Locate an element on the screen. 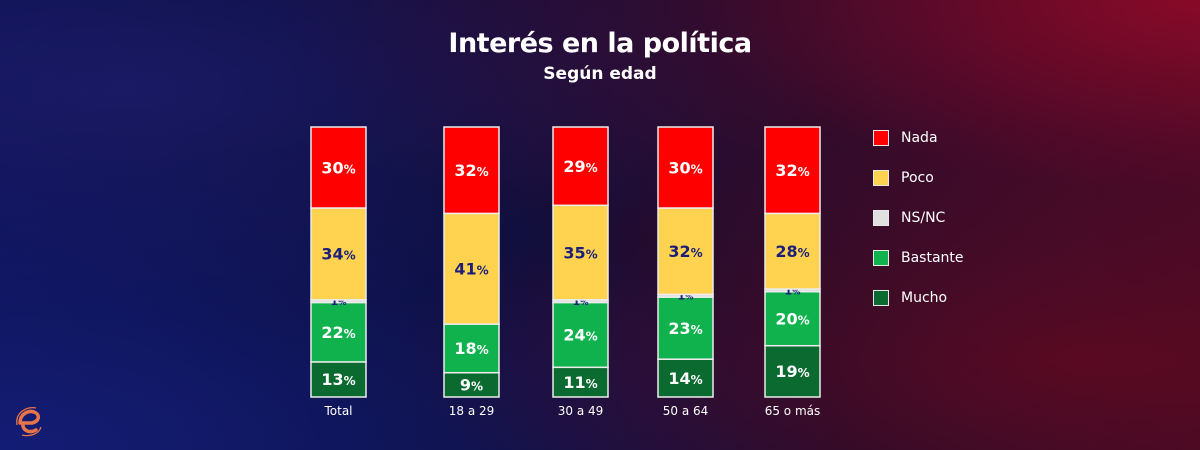 The width and height of the screenshot is (1200, 450). x-tick-label: 50 a 64 is located at coordinates (686, 411).